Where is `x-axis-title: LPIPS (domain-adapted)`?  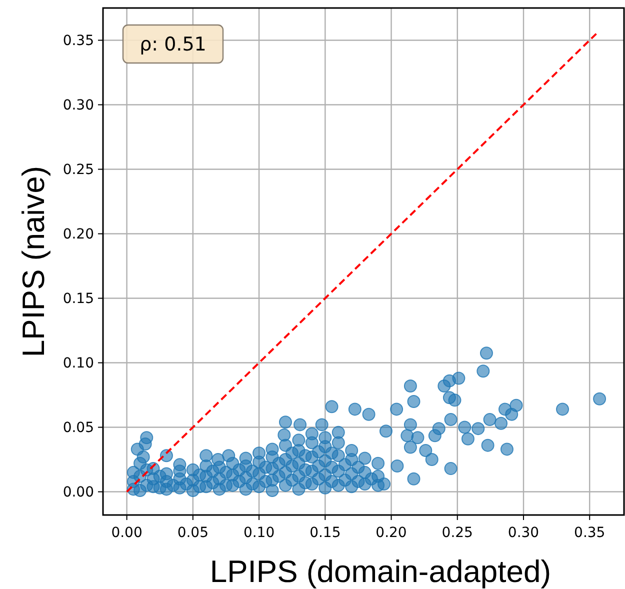
x-axis-title: LPIPS (domain-adapted) is located at coordinates (381, 571).